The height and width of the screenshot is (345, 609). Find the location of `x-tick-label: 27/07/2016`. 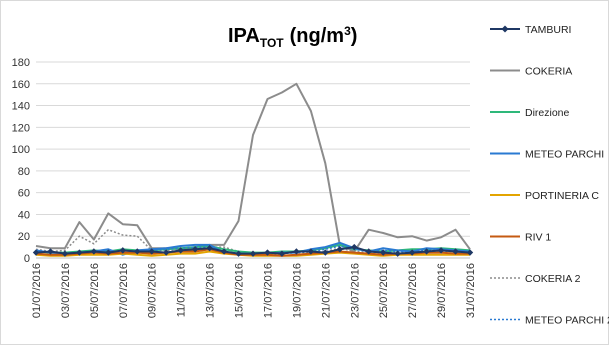

x-tick-label: 27/07/2016 is located at coordinates (413, 290).